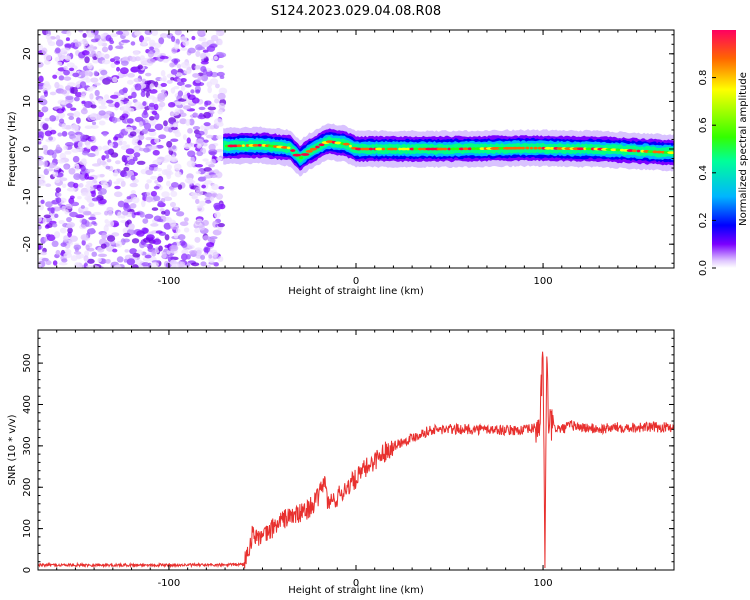 Image resolution: width=750 pixels, height=600 pixels. What do you see at coordinates (703, 125) in the screenshot?
I see `colorbar-tick-label: 0.6` at bounding box center [703, 125].